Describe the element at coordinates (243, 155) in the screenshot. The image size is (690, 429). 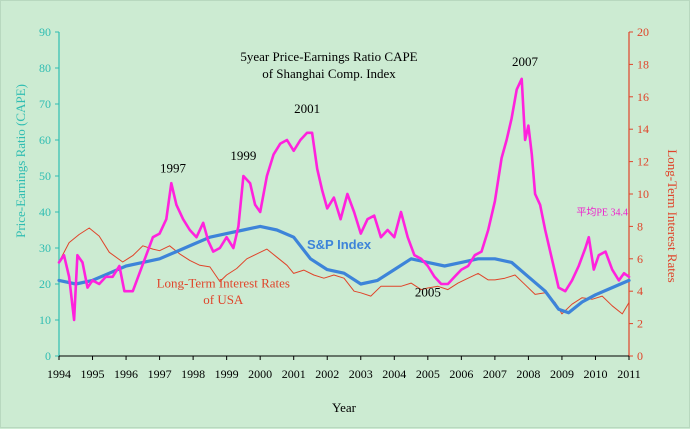
I see `annotation-label: 1999` at that location.